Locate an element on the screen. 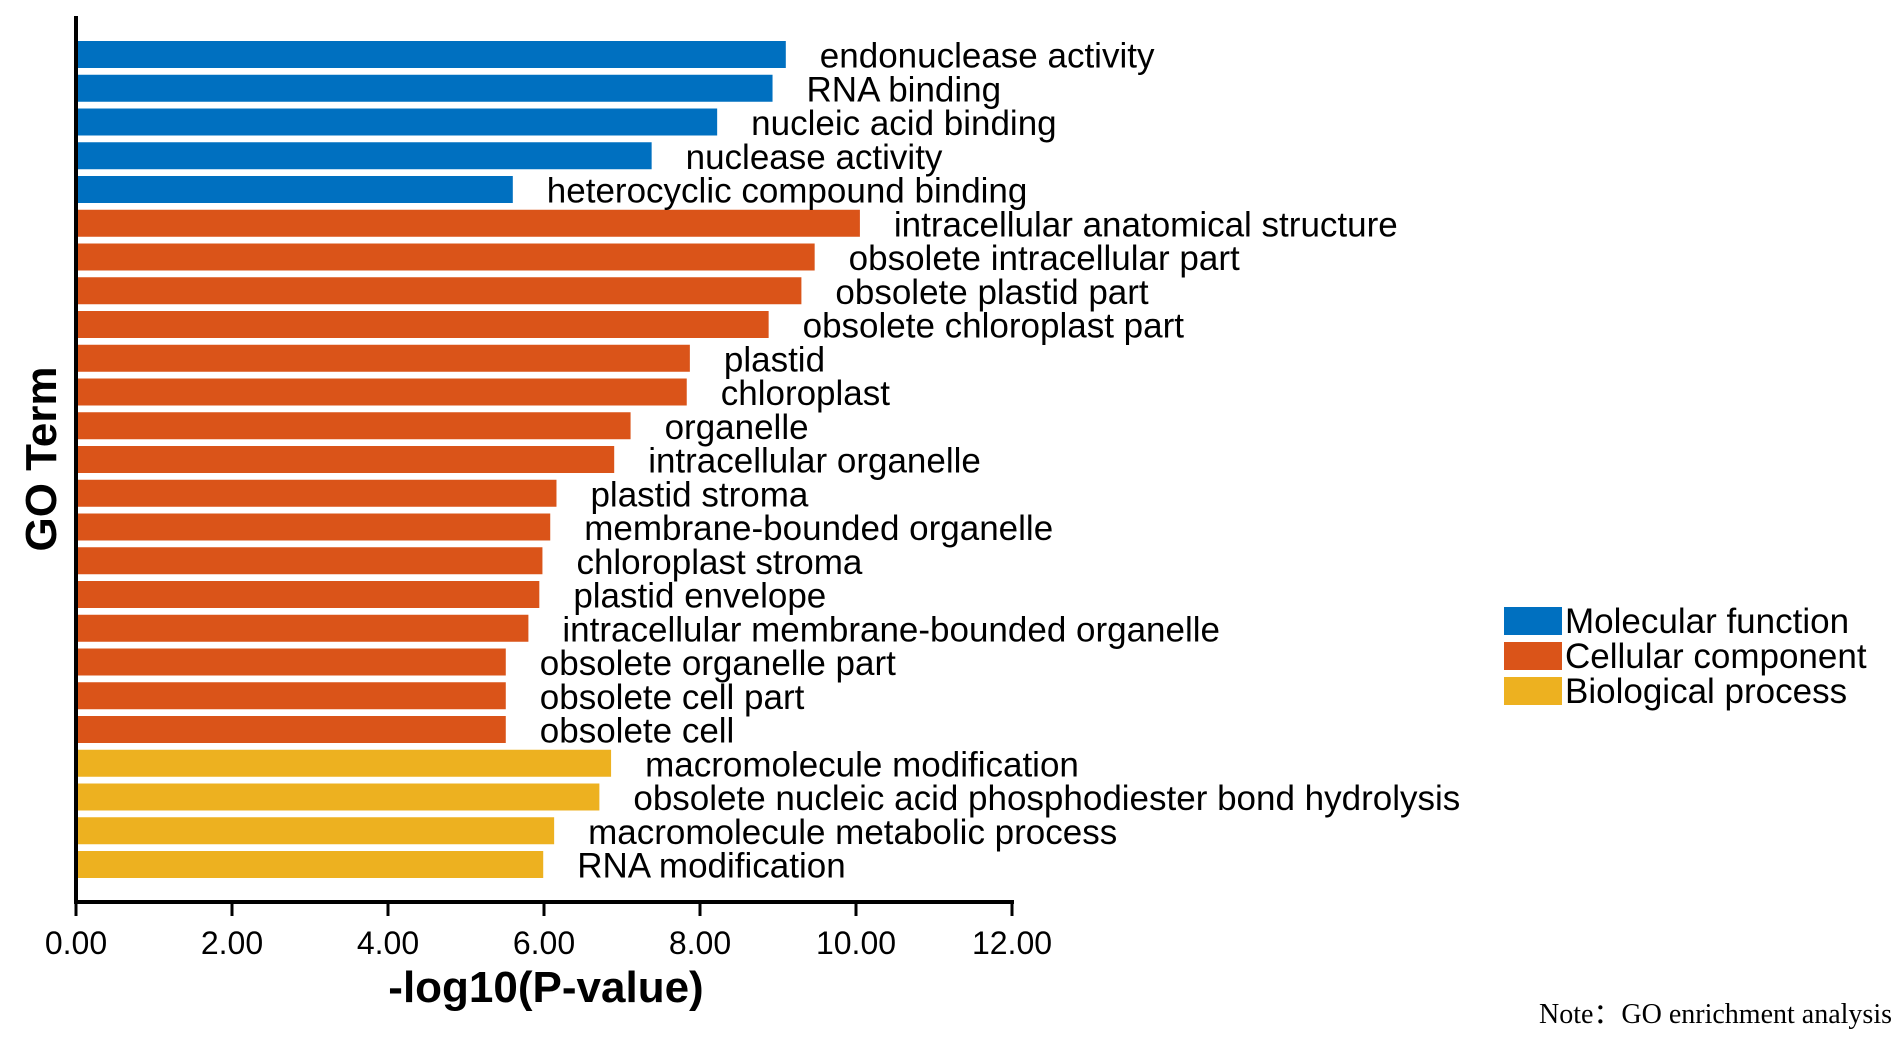  y-axis-title: GO Term is located at coordinates (41, 458).